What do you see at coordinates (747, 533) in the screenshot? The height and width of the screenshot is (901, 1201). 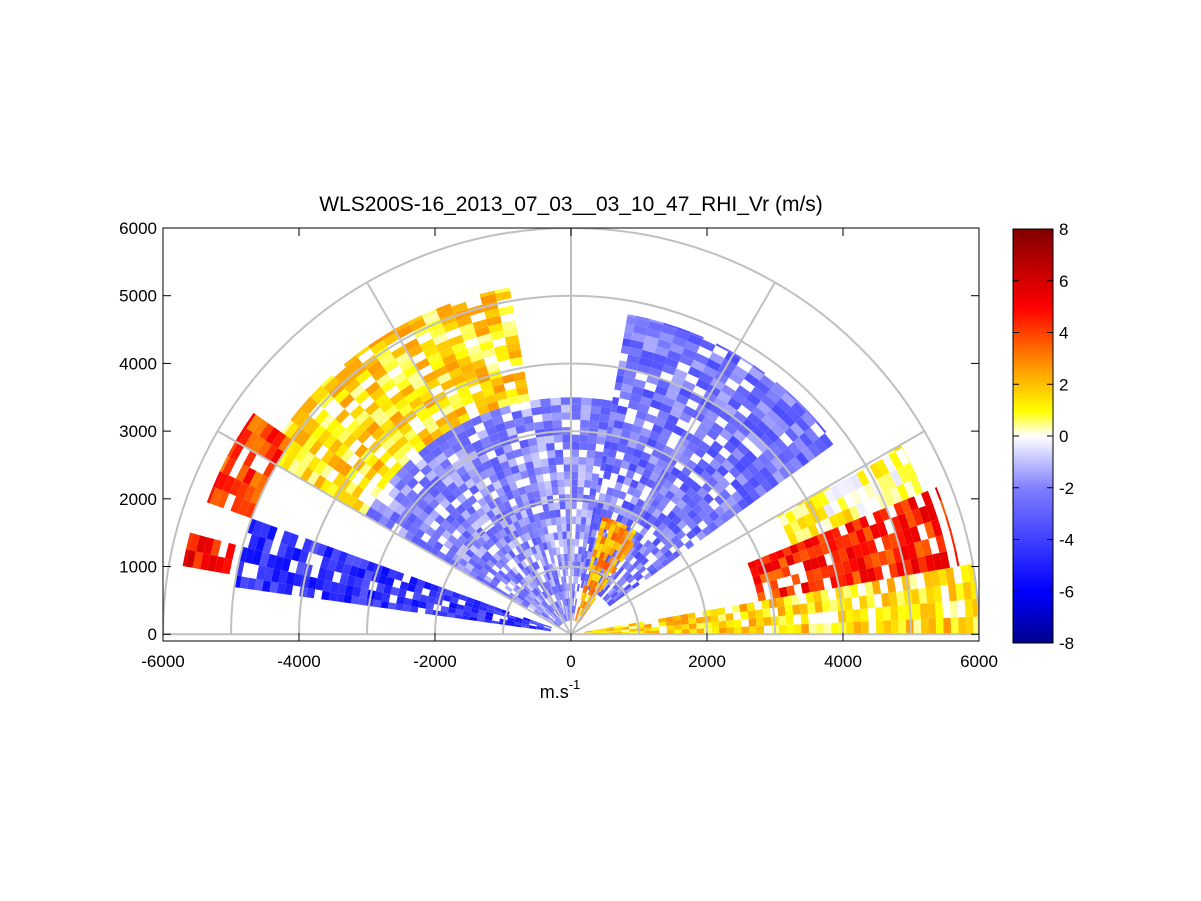 I see `azimuth-spoke` at bounding box center [747, 533].